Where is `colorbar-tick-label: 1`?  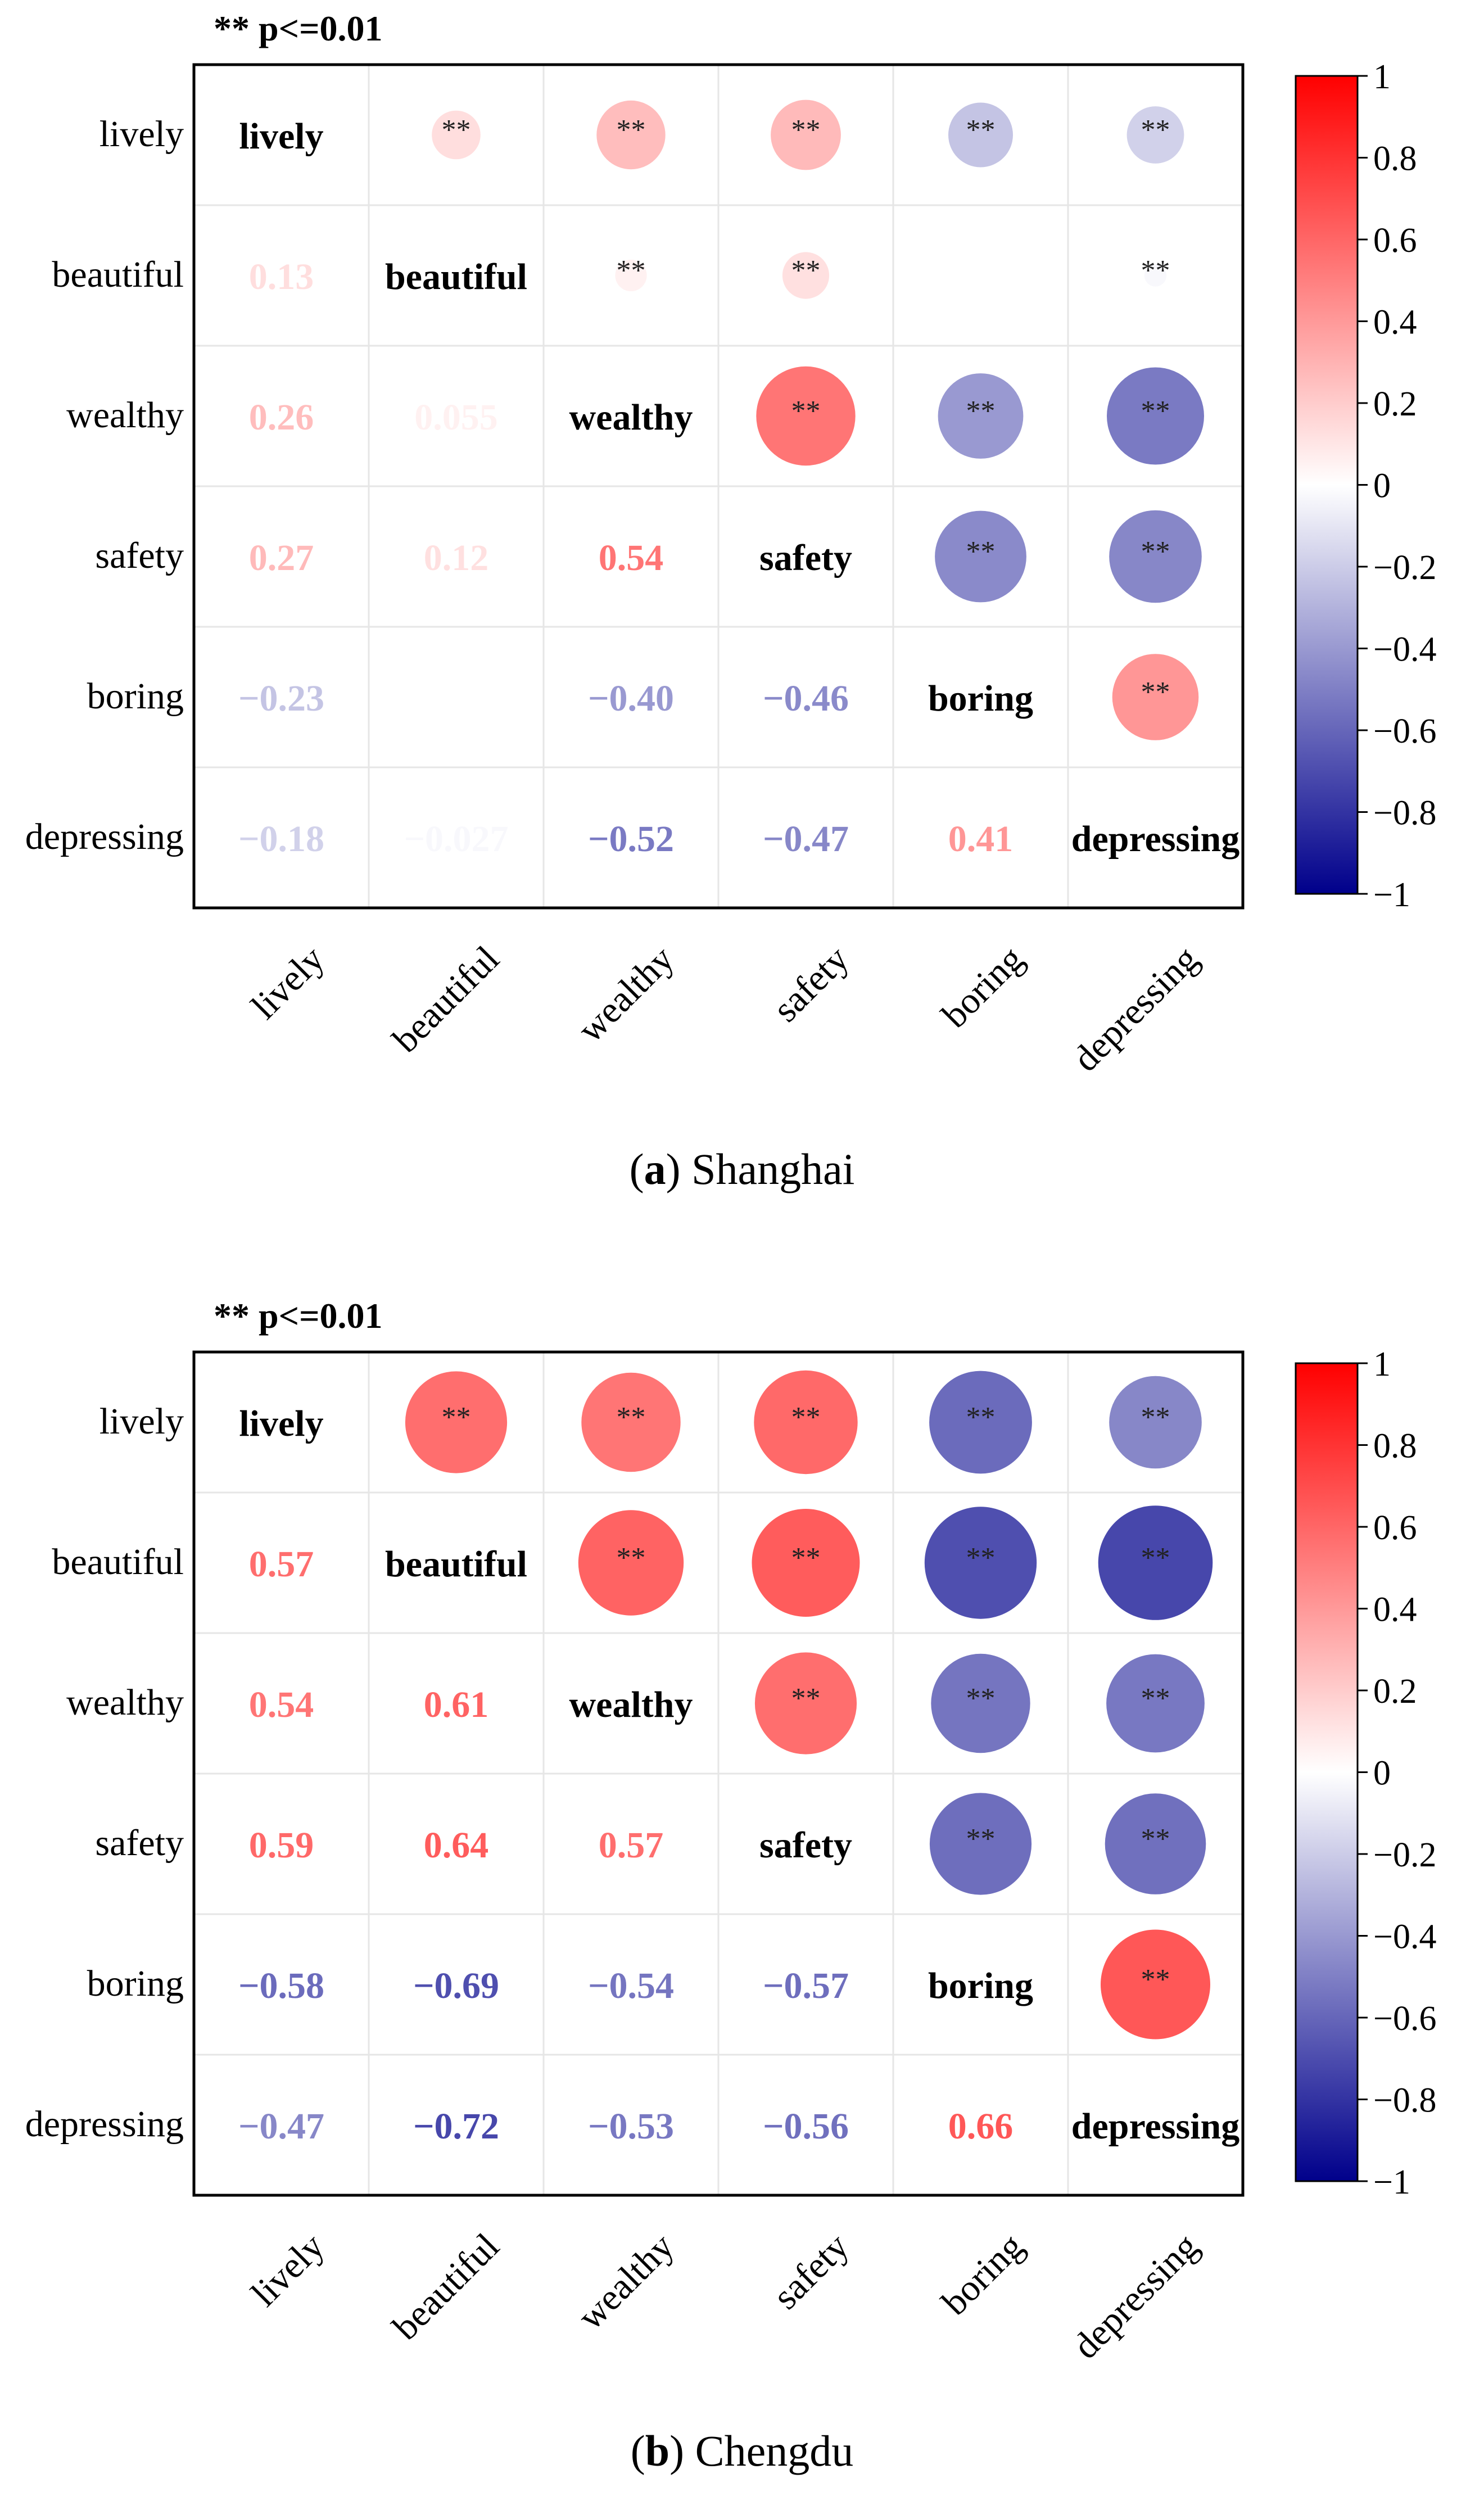 colorbar-tick-label: 1 is located at coordinates (1382, 1364).